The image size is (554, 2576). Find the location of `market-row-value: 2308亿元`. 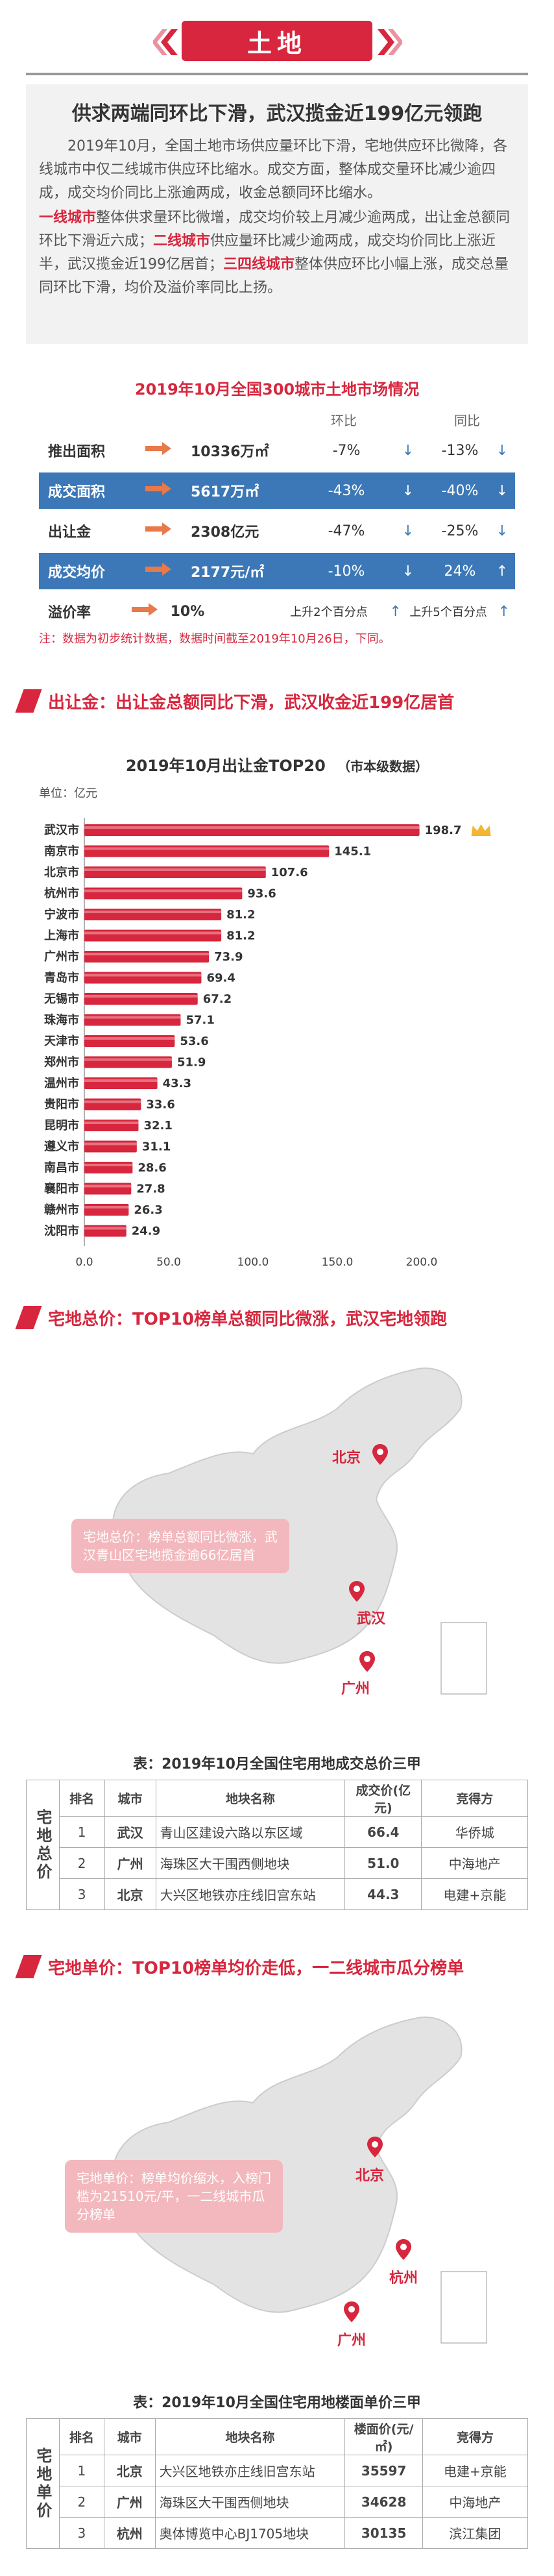

market-row-value: 2308亿元 is located at coordinates (225, 532).